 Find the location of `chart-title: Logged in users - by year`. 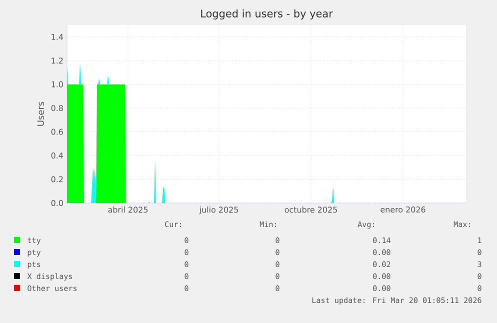

chart-title: Logged in users - by year is located at coordinates (267, 14).